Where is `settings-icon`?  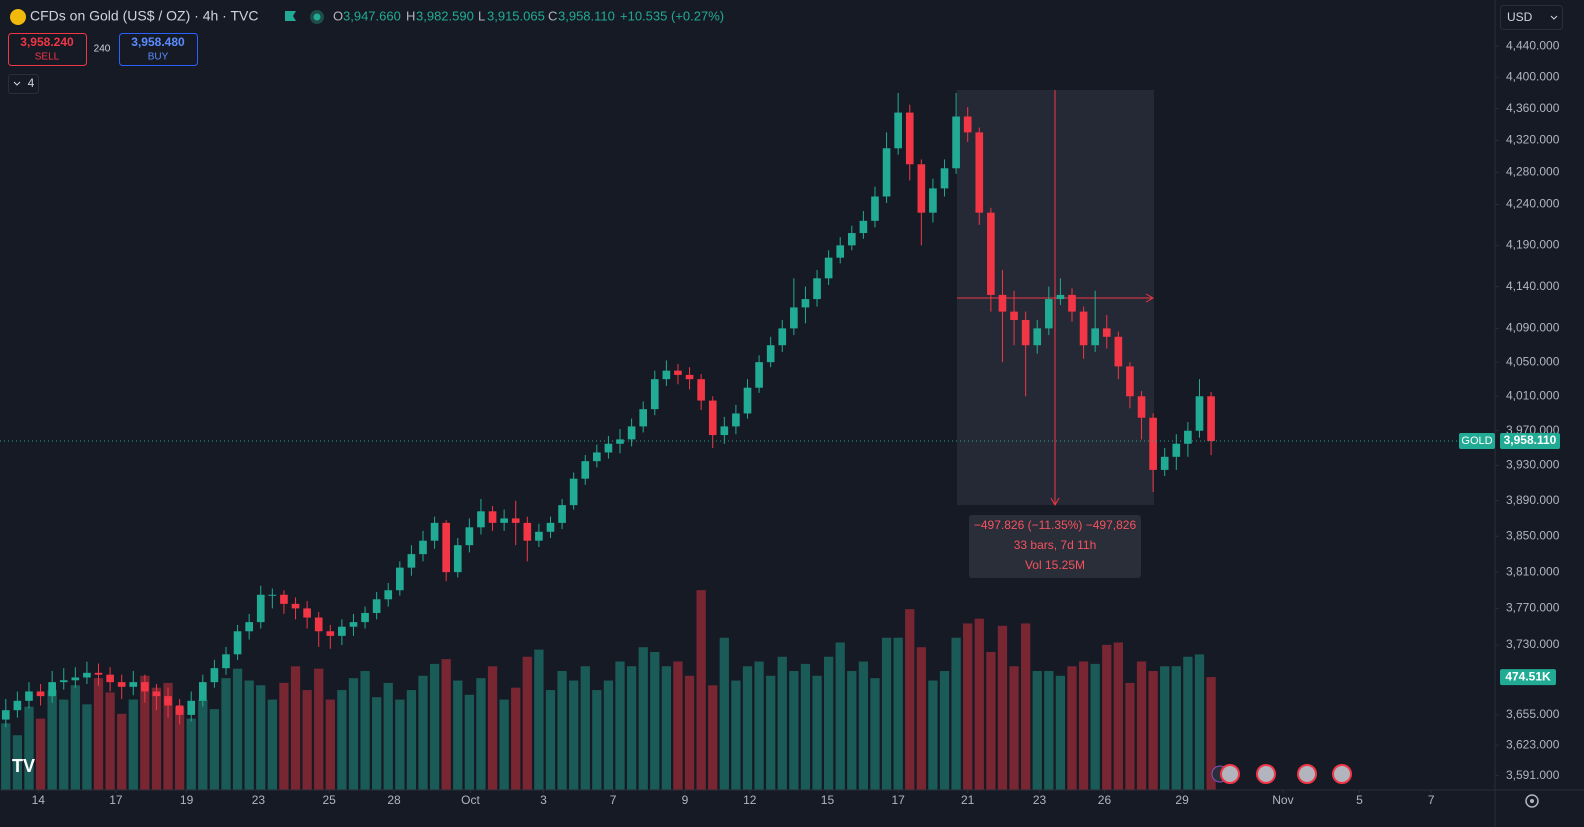 settings-icon is located at coordinates (1532, 801).